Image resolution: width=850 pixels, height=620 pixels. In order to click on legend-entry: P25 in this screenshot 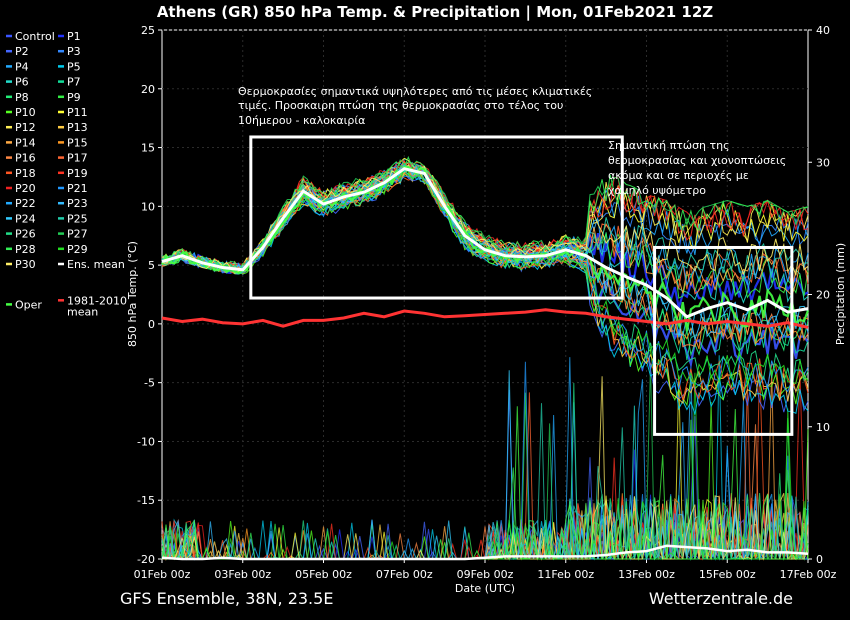, I will do `click(77, 218)`.